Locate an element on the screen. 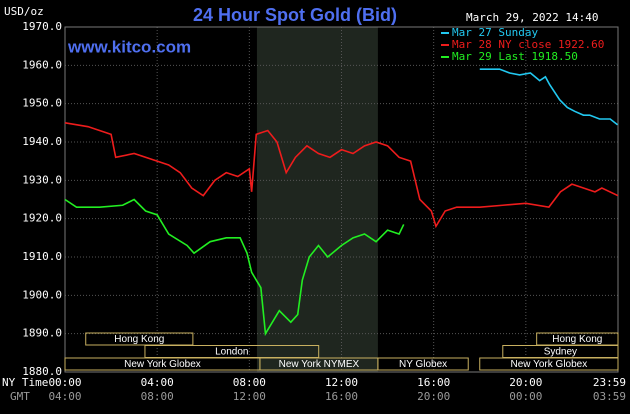 Image resolution: width=630 pixels, height=414 pixels. timestamp: March 29, 2022 14:40 is located at coordinates (532, 17).